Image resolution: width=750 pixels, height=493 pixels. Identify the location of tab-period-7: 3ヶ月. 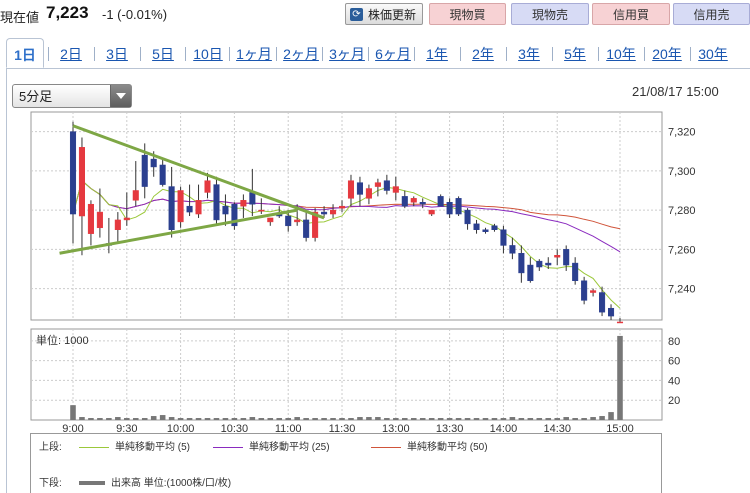
(347, 54).